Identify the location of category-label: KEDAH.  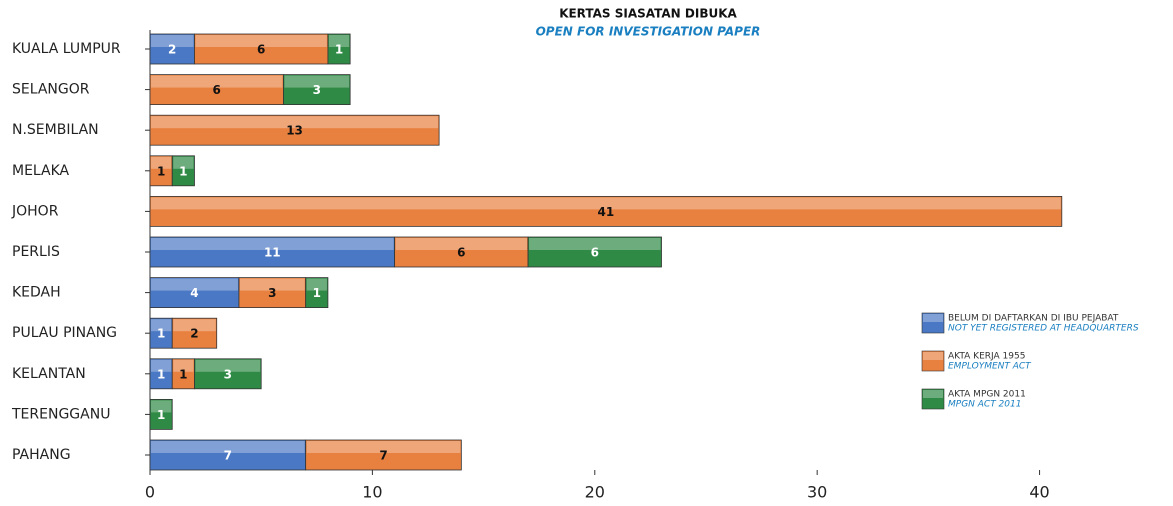
(36, 293).